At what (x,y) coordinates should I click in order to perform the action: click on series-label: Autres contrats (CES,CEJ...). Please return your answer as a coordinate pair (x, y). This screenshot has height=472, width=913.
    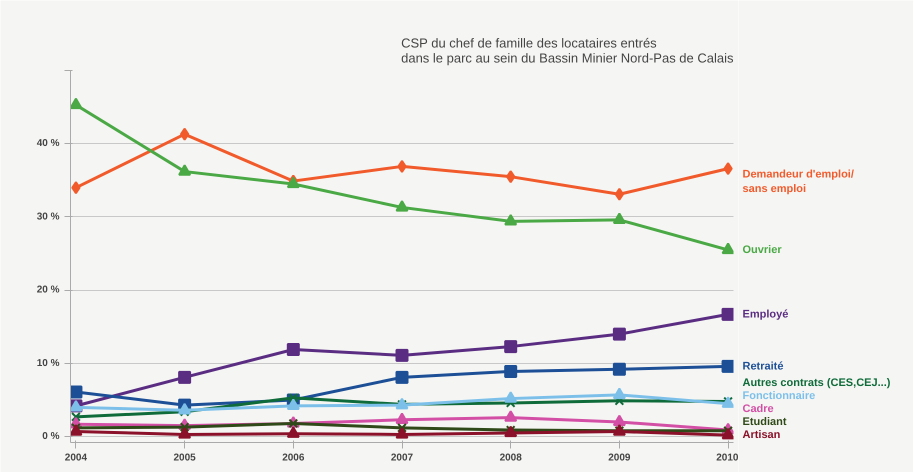
    Looking at the image, I should click on (816, 383).